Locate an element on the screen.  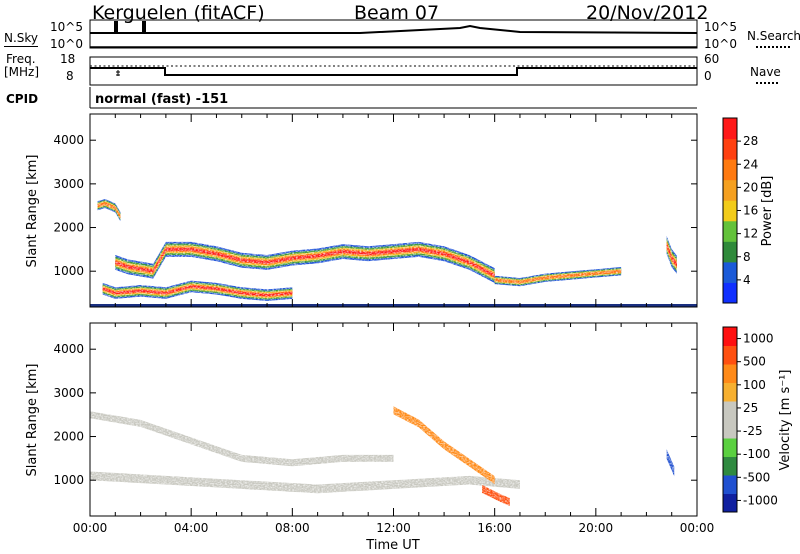
nsearch-label: N.Search is located at coordinates (773, 36).